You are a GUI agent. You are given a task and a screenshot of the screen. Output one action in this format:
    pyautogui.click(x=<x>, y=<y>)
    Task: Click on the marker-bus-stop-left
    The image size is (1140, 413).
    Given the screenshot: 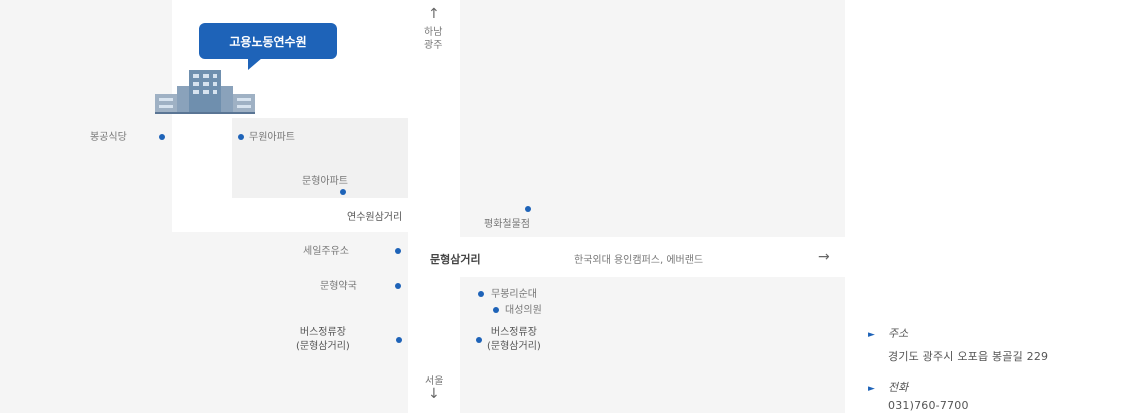 What is the action you would take?
    pyautogui.click(x=399, y=340)
    